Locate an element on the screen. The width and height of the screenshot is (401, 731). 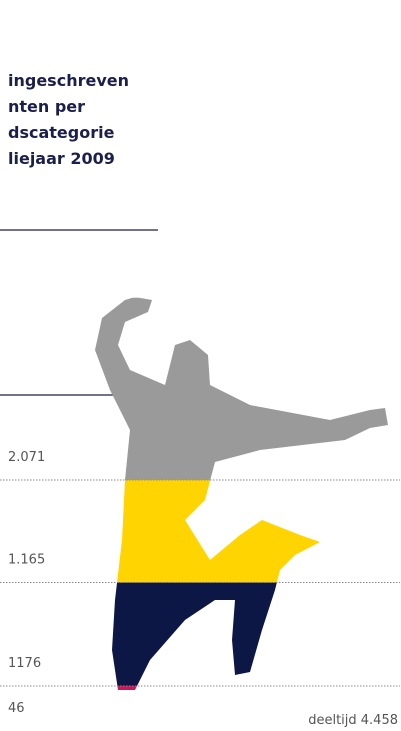
title-line: liejaar 2009 is located at coordinates (61, 158).